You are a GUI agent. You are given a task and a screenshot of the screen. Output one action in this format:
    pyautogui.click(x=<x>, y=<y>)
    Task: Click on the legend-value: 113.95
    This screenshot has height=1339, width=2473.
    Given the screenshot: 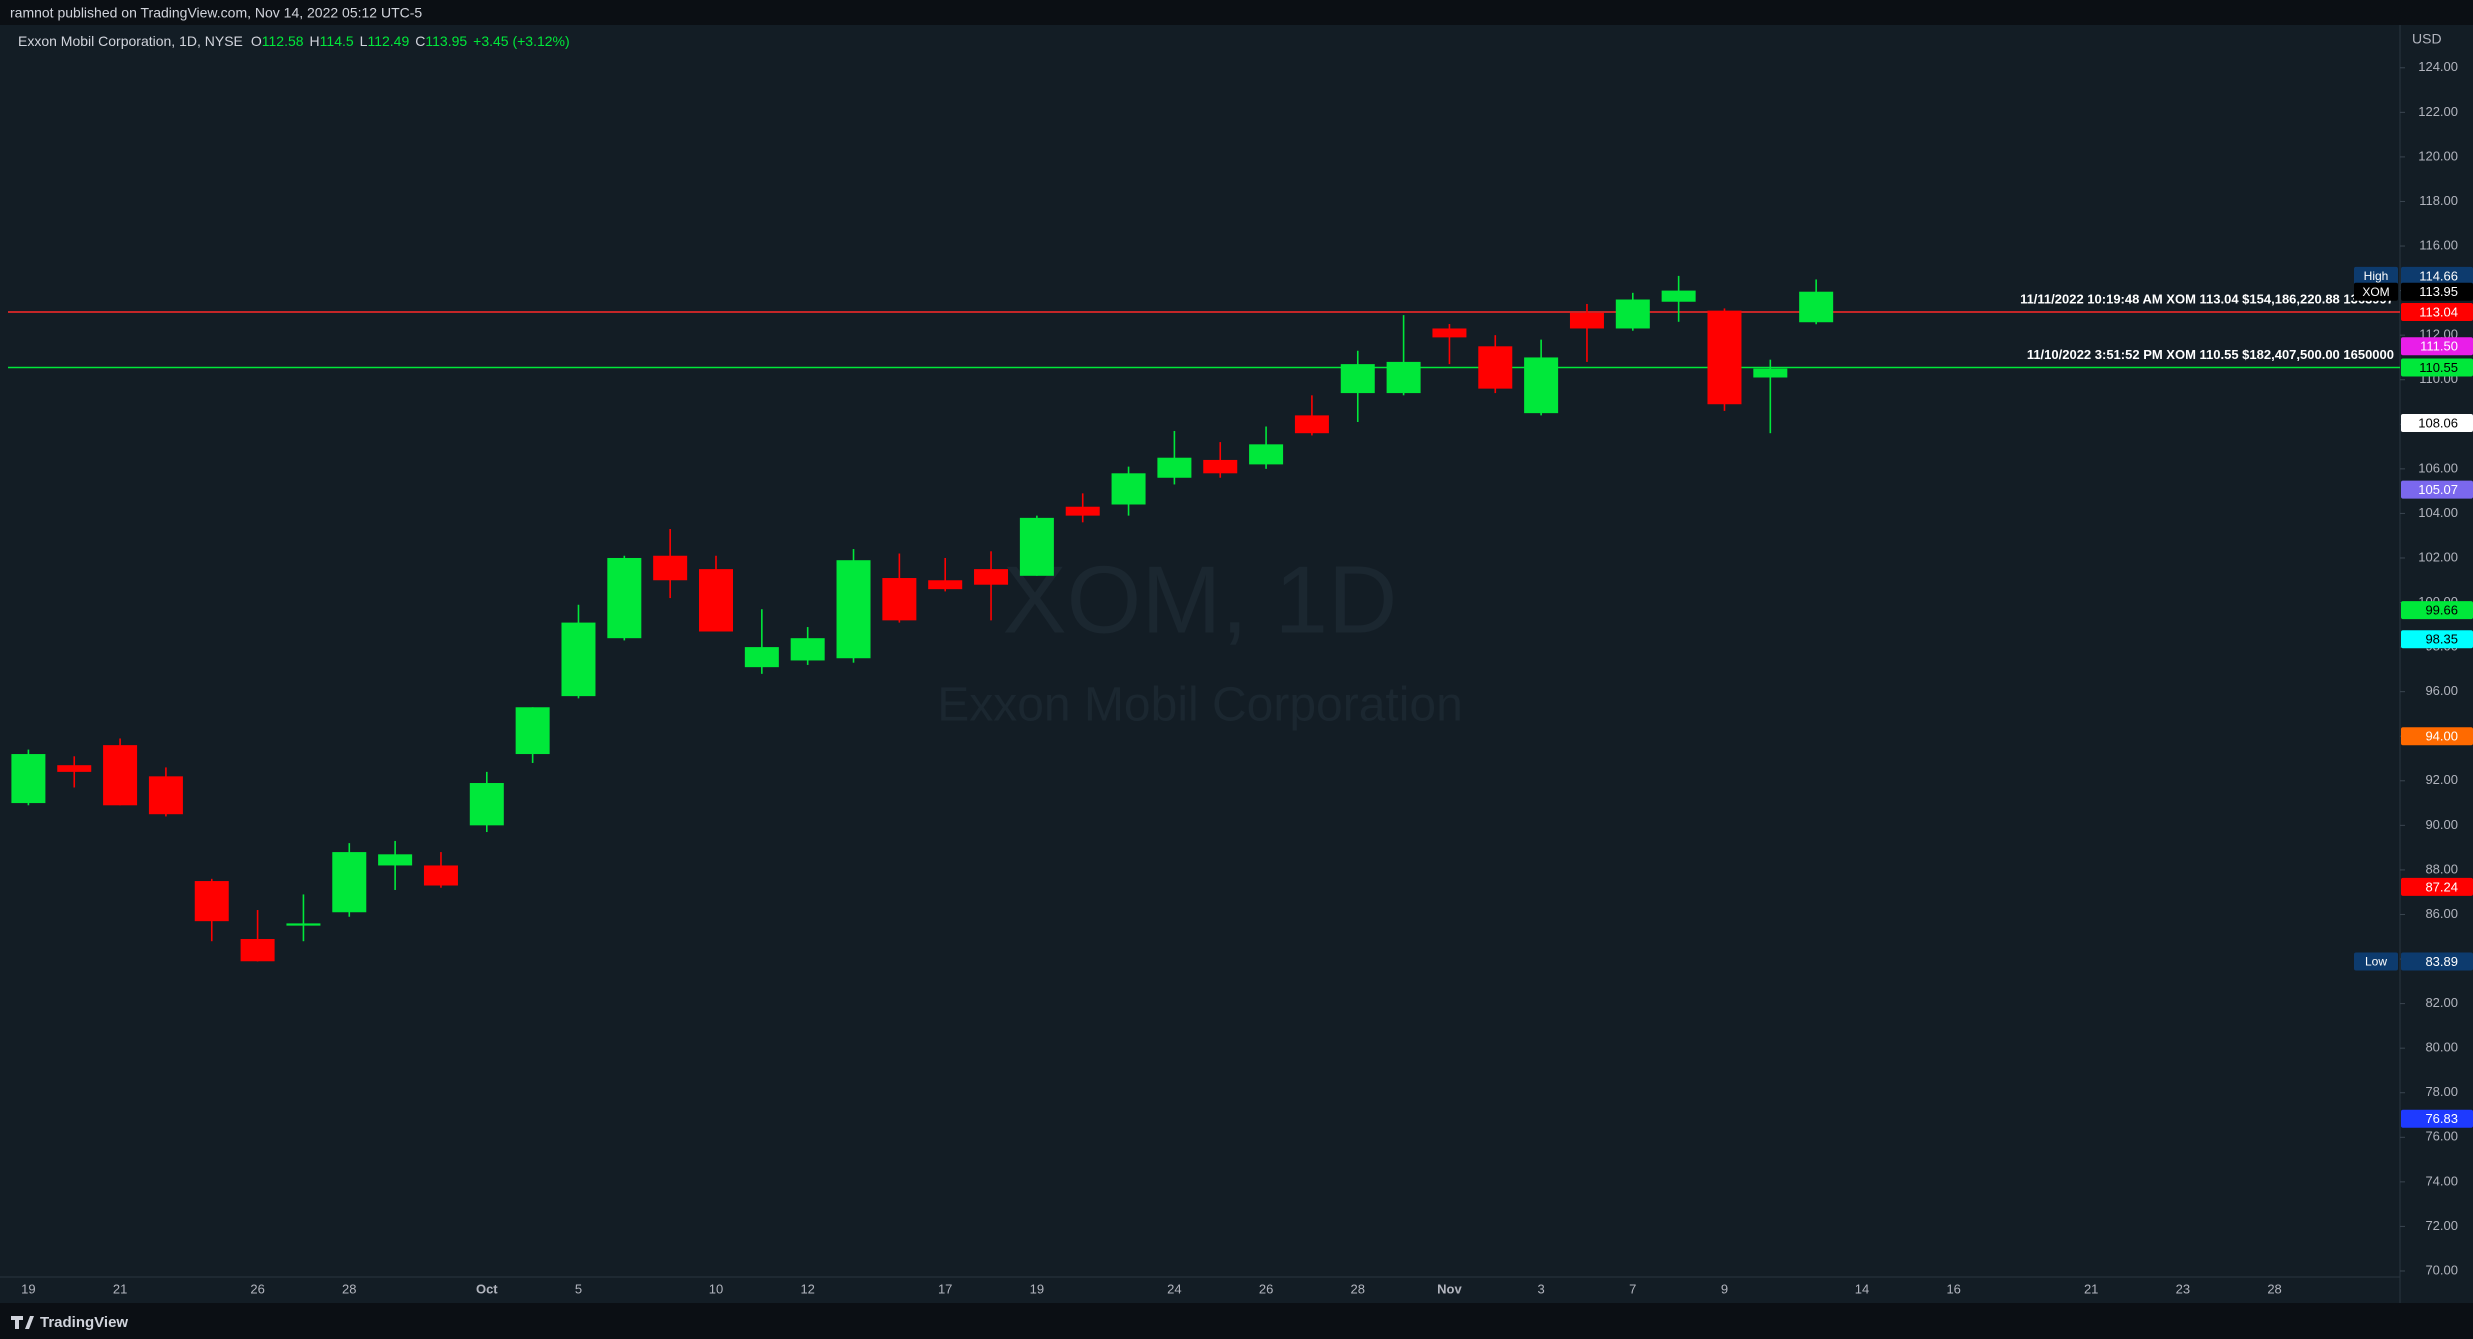 What is the action you would take?
    pyautogui.click(x=446, y=41)
    